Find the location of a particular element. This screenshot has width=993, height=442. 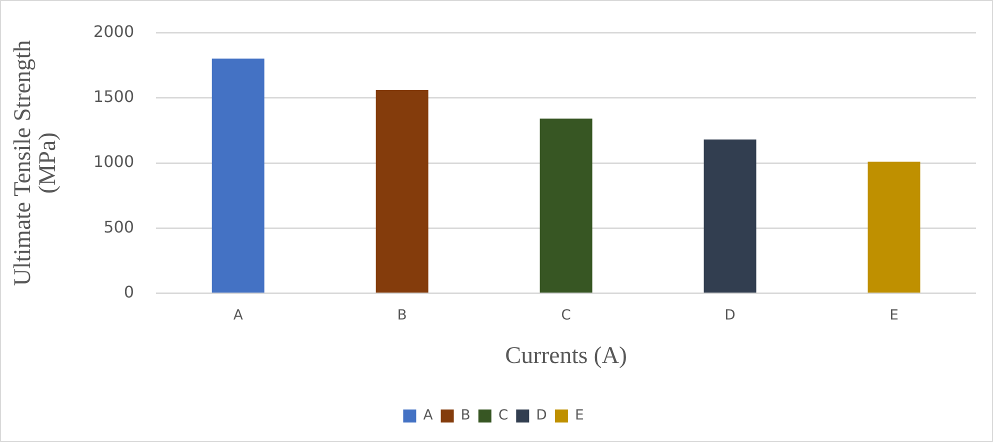

x-tick-label: B is located at coordinates (402, 315).